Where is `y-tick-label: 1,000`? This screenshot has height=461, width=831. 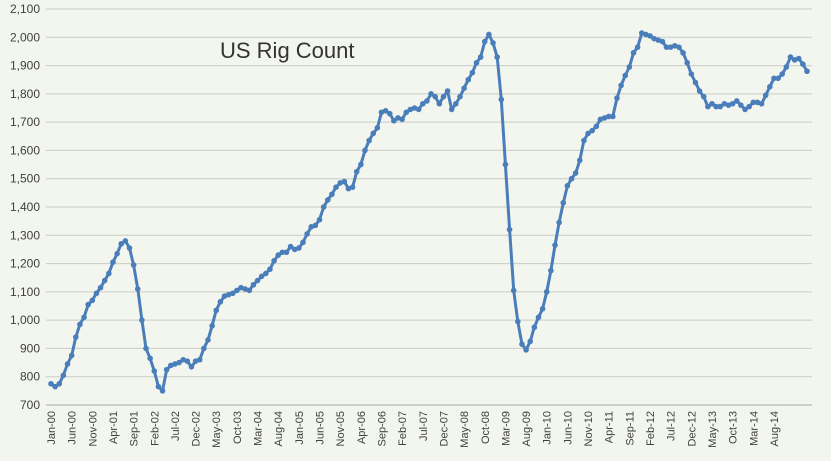
y-tick-label: 1,000 is located at coordinates (25, 320).